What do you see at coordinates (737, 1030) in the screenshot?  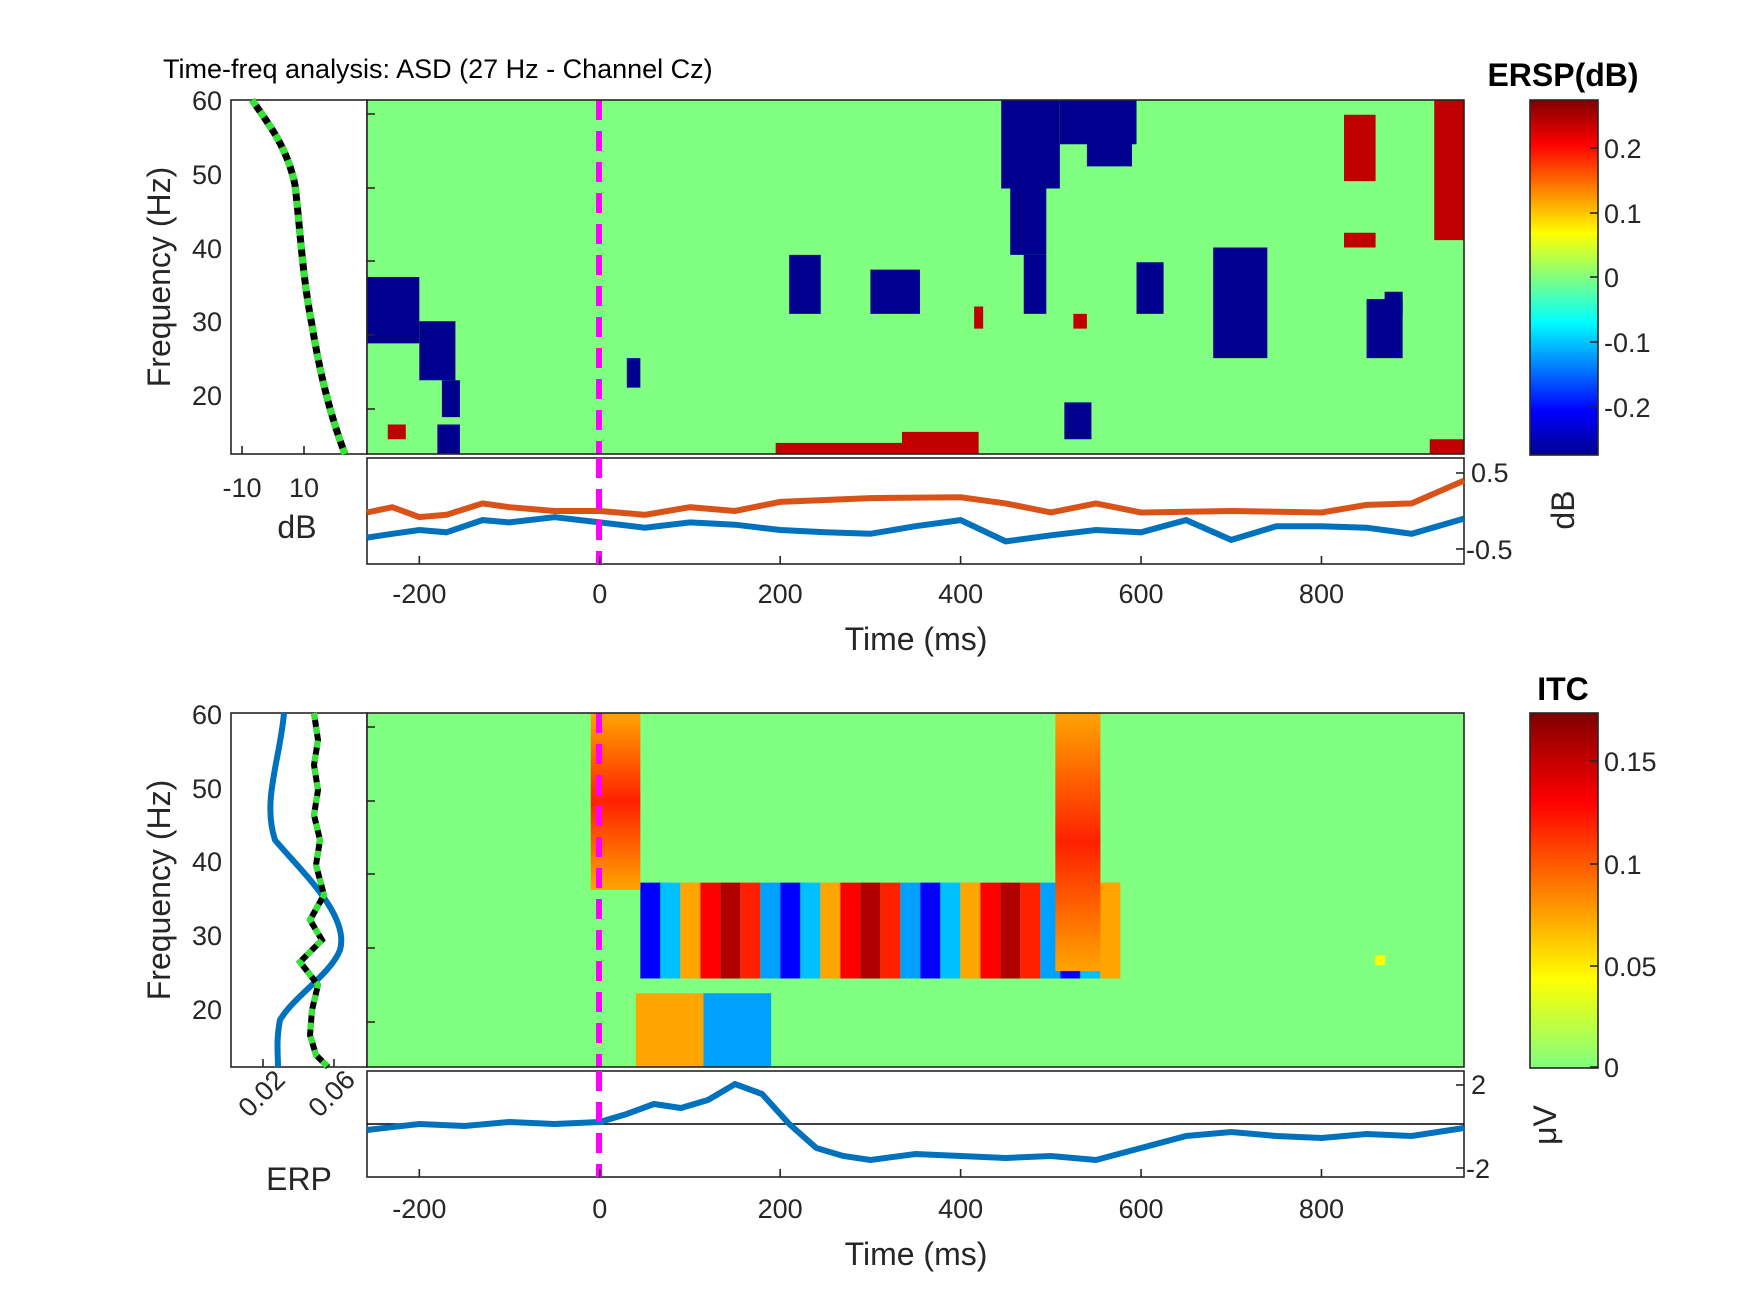 I see `itc-low-patch` at bounding box center [737, 1030].